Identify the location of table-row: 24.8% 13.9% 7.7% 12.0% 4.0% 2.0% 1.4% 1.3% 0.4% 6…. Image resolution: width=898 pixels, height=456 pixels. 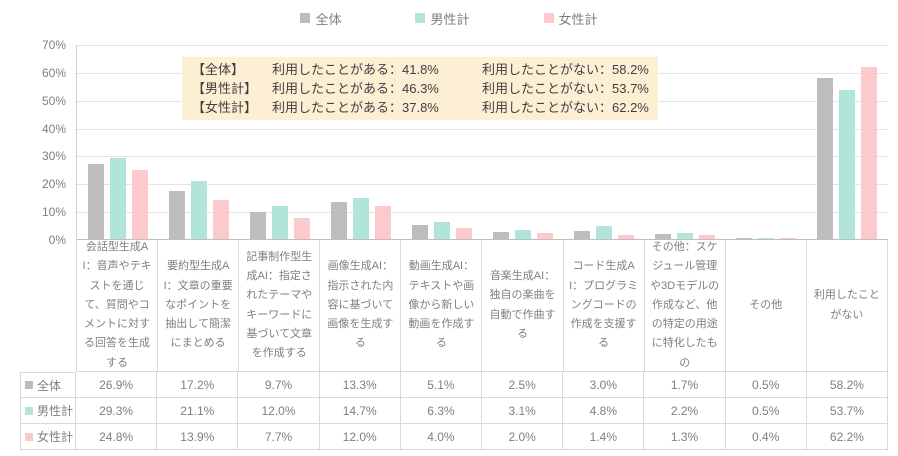
(482, 437).